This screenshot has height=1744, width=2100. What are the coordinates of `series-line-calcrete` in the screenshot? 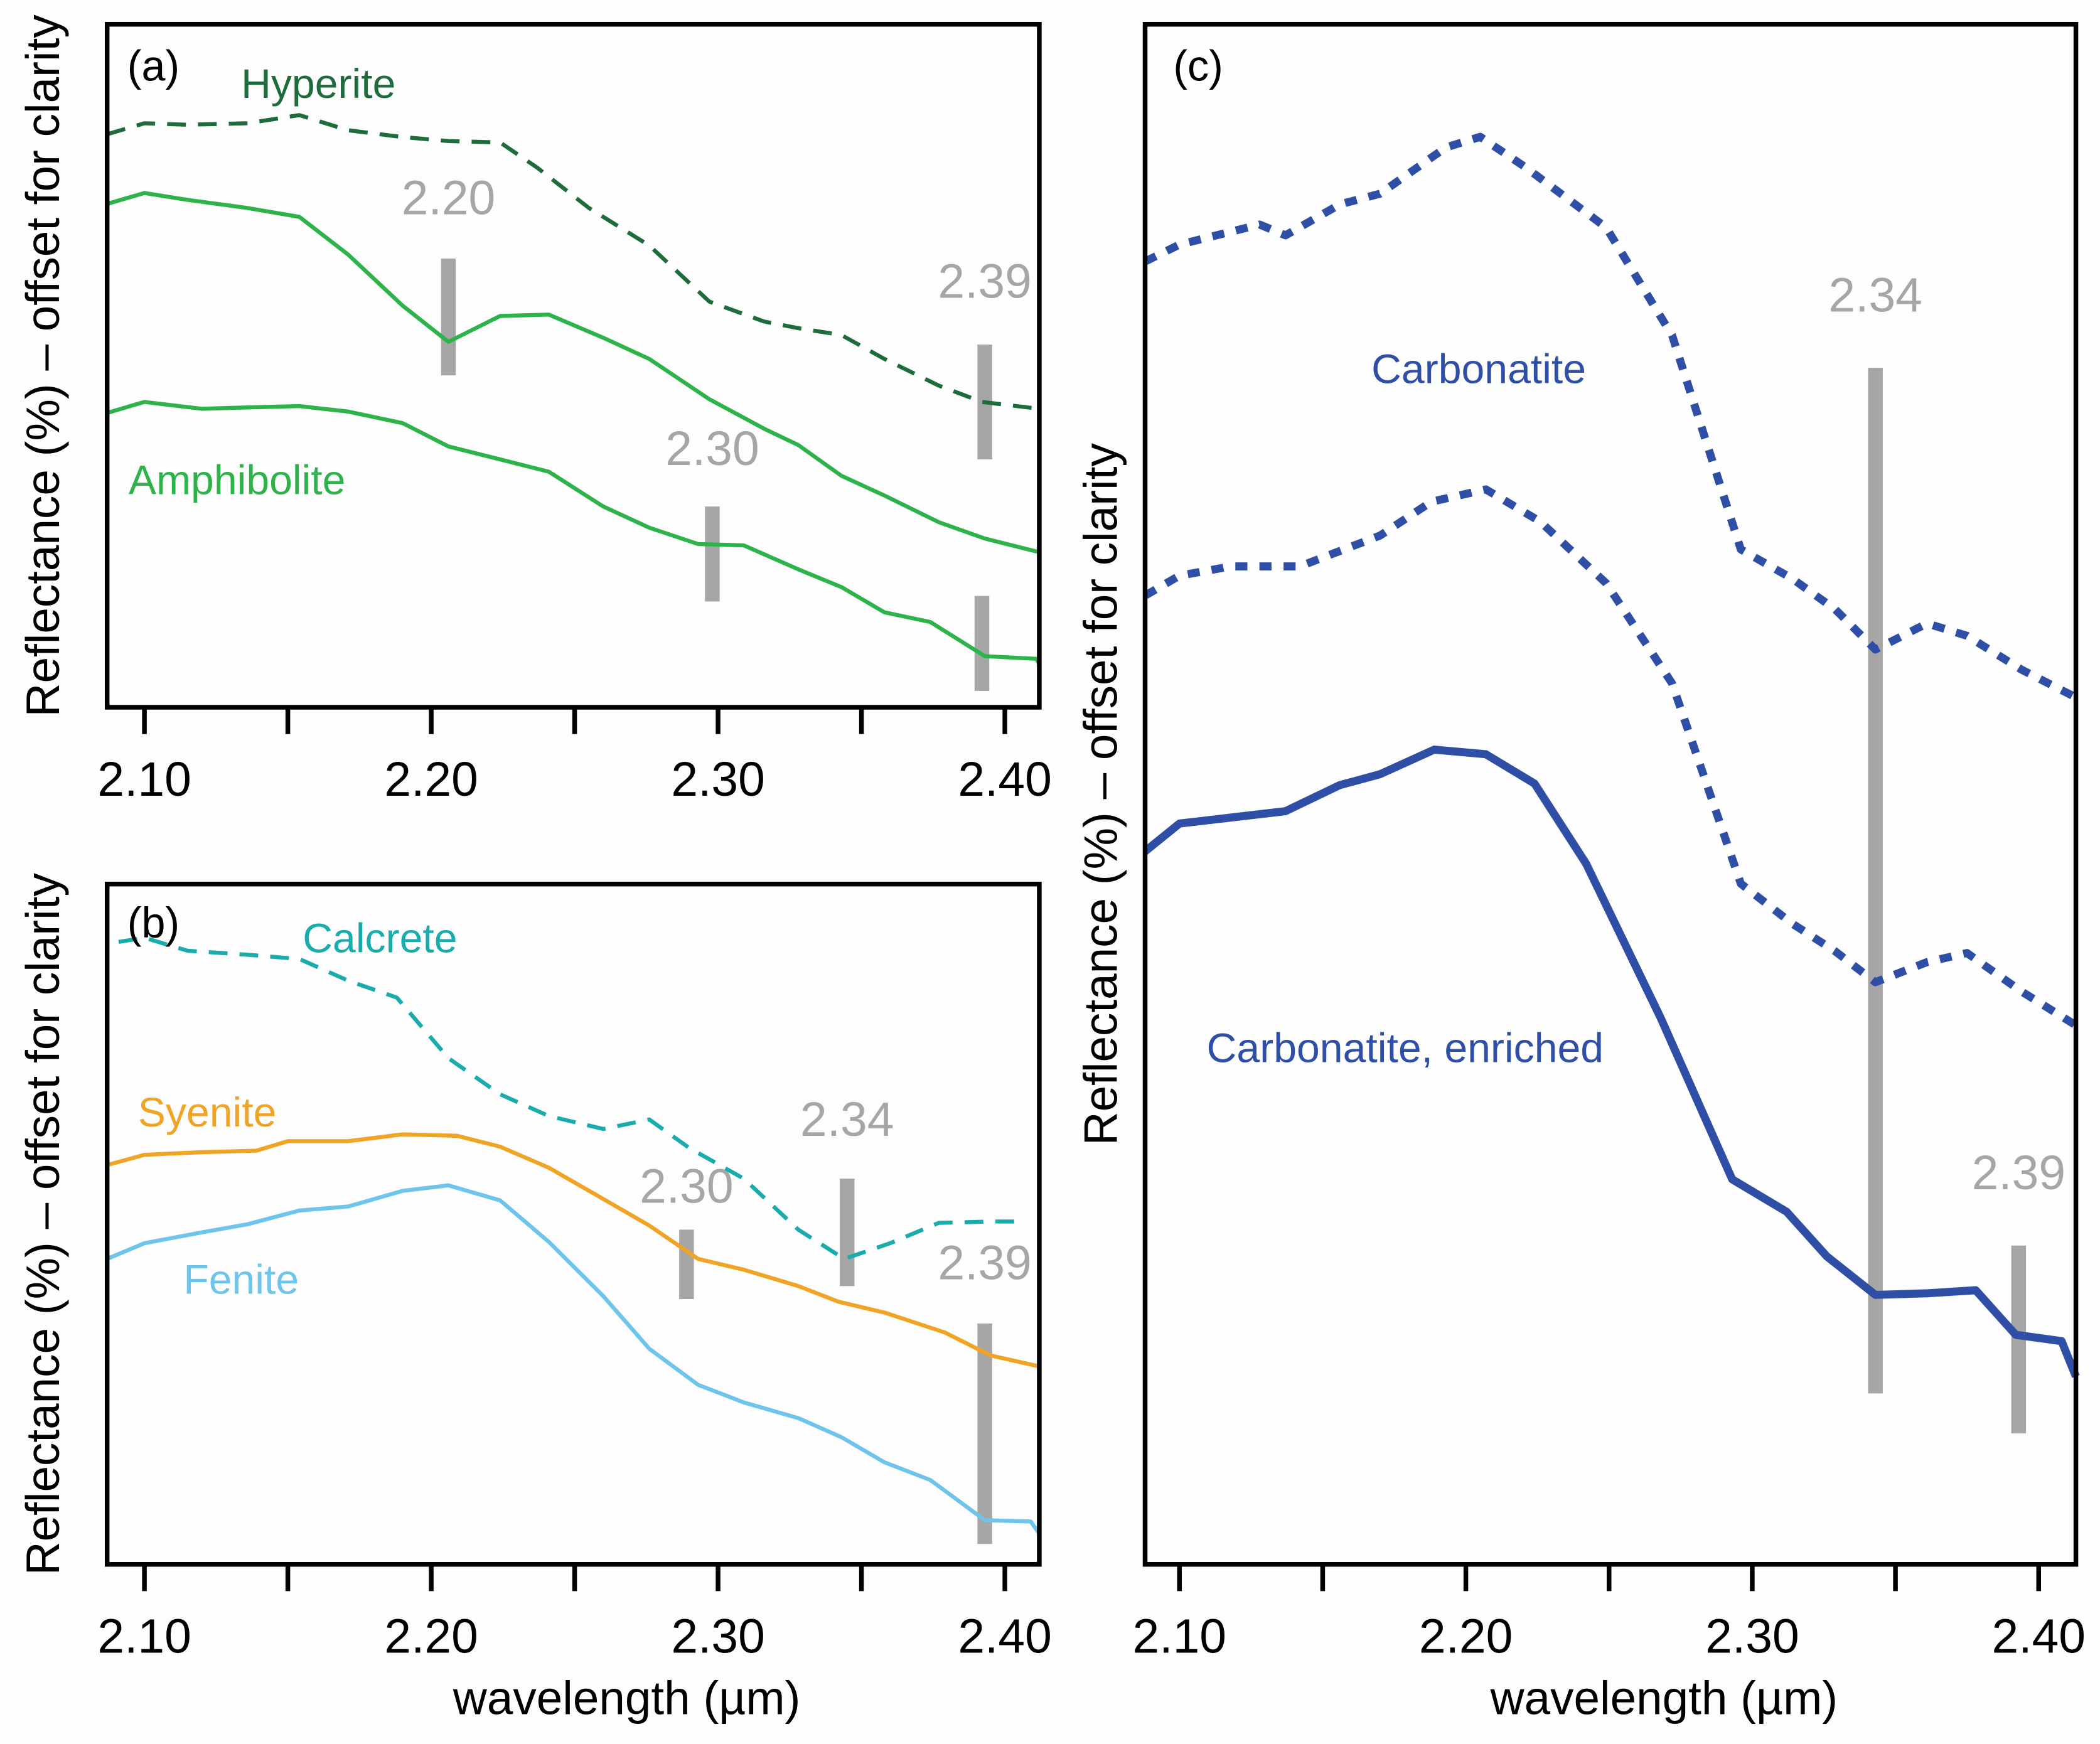 It's located at (572, 1098).